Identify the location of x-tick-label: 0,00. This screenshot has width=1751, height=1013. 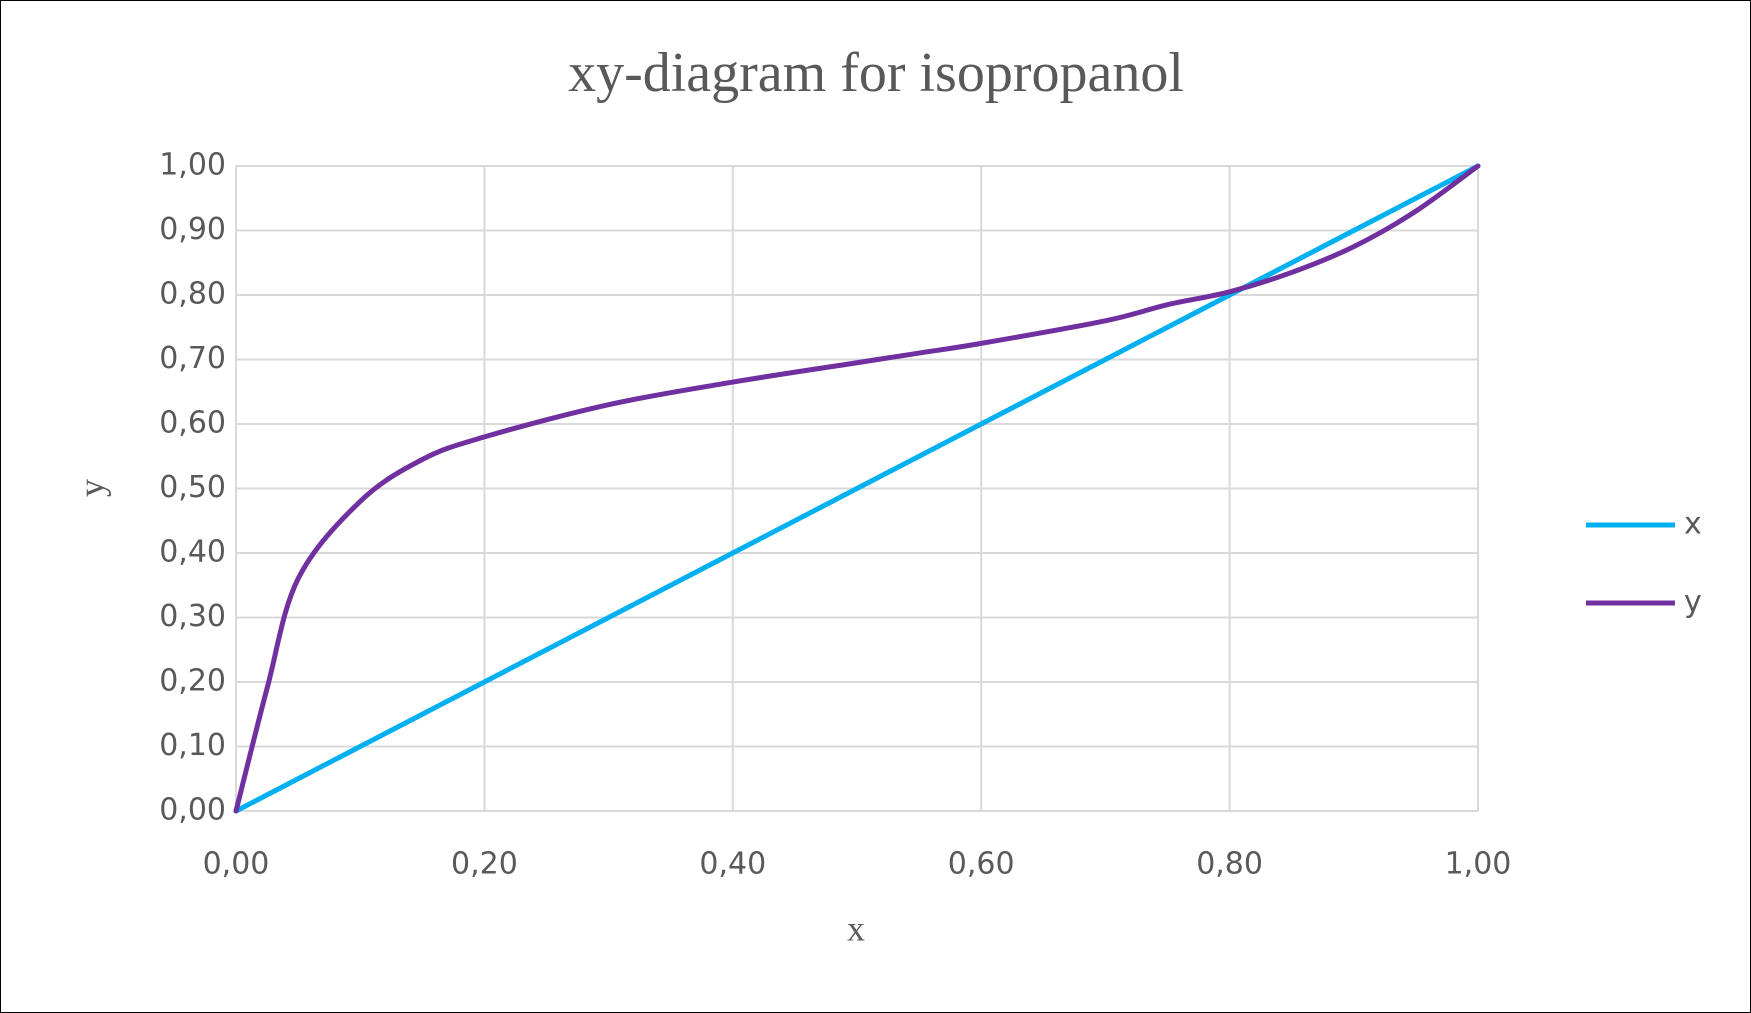
(236, 864).